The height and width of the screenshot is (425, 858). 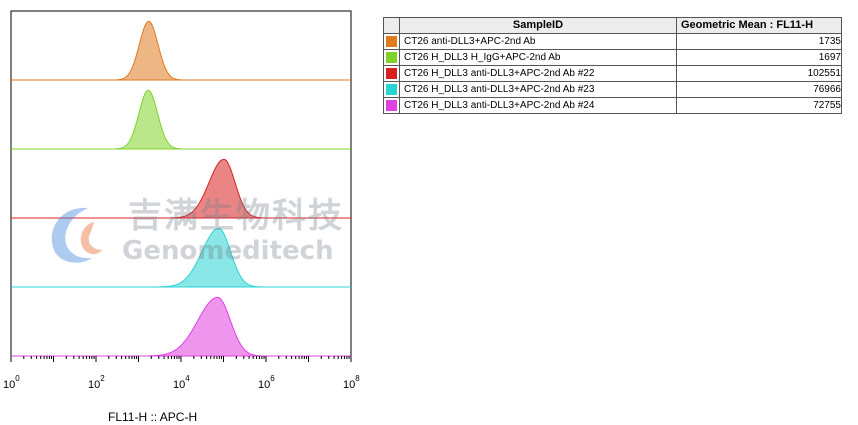 I want to click on legend-geomean-value: 1697, so click(x=759, y=57).